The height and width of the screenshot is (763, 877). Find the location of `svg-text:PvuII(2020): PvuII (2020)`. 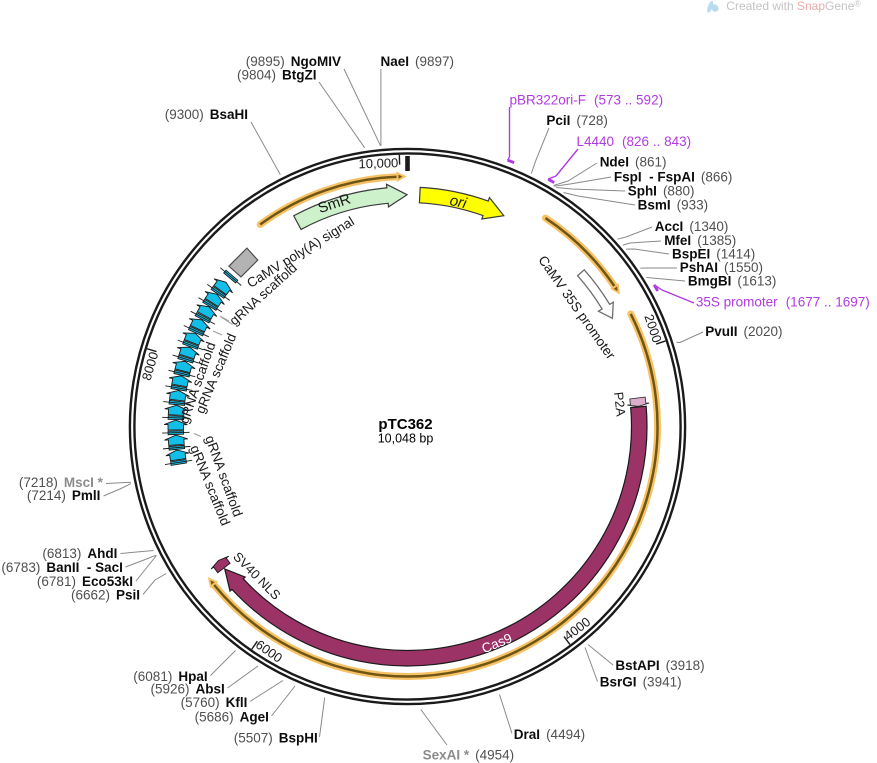

svg-text:PvuII(2020): PvuII (2020) is located at coordinates (743, 331).